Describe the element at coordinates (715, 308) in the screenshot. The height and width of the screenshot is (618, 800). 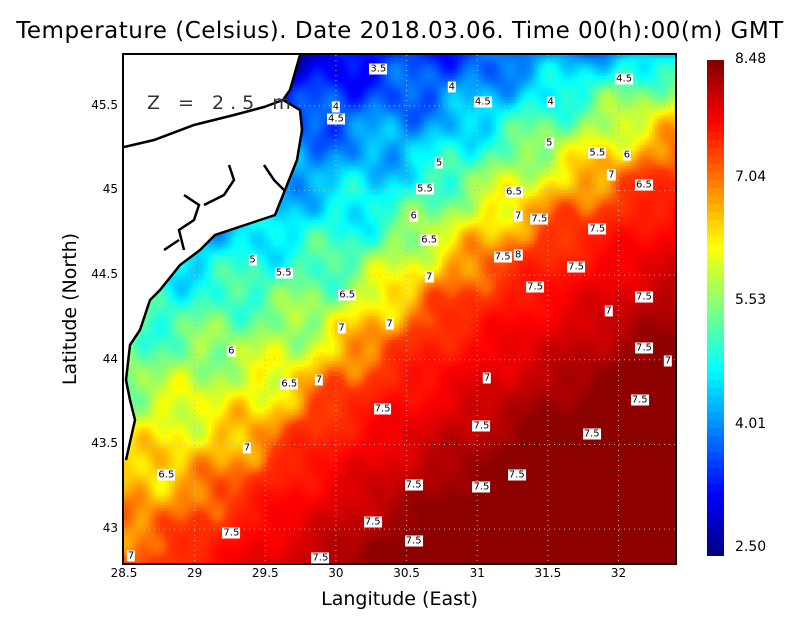
I see `colorbar` at that location.